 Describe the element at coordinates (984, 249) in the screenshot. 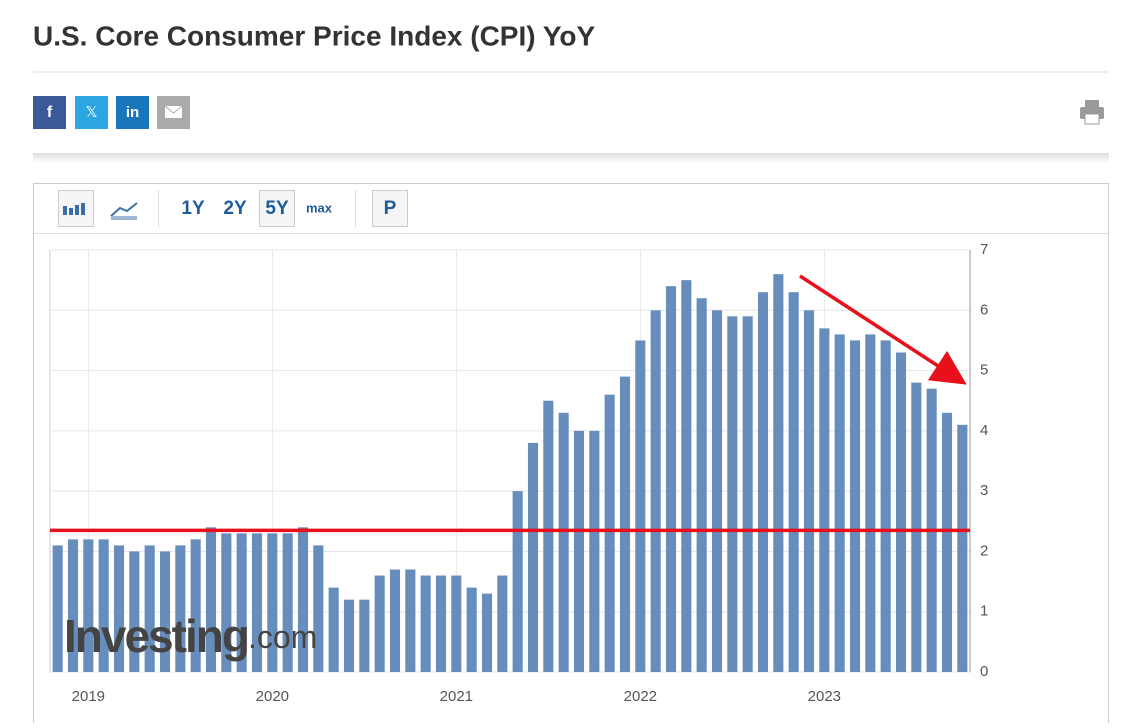

I see `y-tick-label: 7` at that location.